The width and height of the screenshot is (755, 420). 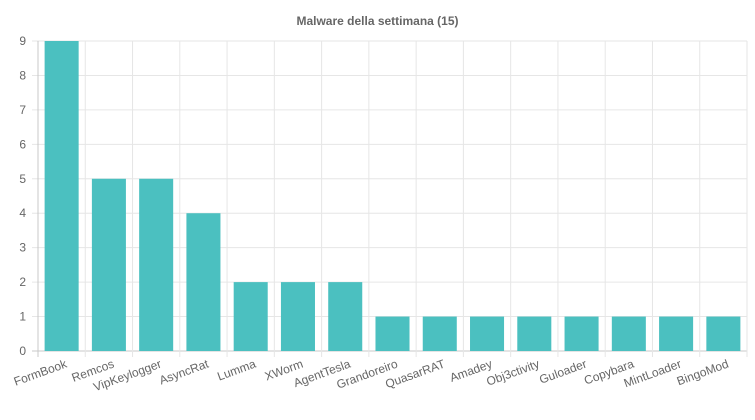 What do you see at coordinates (184, 371) in the screenshot?
I see `x-tick-label: AsyncRat` at bounding box center [184, 371].